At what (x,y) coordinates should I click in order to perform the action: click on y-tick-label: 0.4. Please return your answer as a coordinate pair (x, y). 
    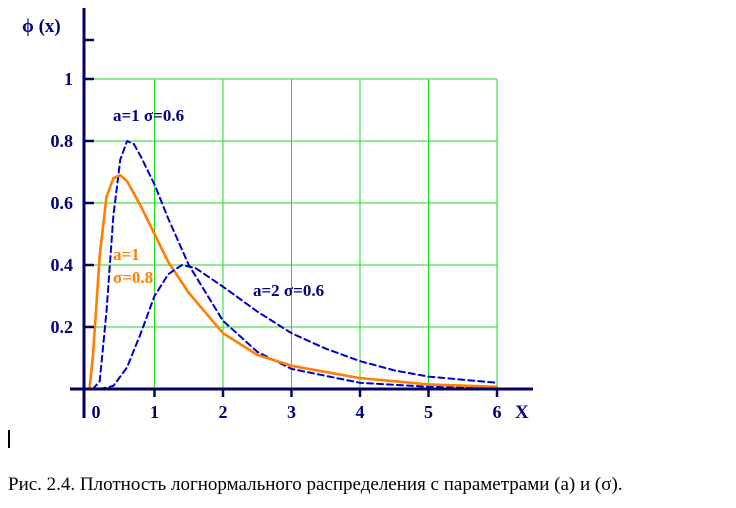
    Looking at the image, I should click on (62, 265).